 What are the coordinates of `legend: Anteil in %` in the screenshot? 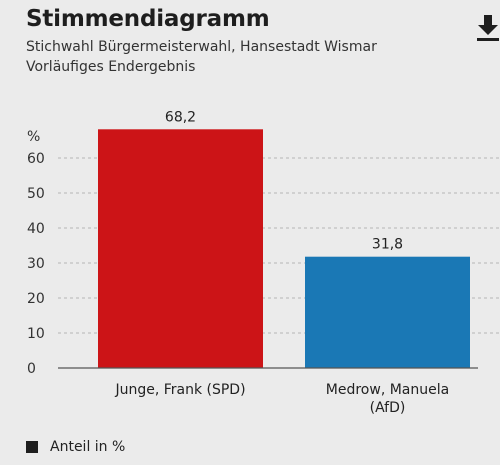 It's located at (75, 447).